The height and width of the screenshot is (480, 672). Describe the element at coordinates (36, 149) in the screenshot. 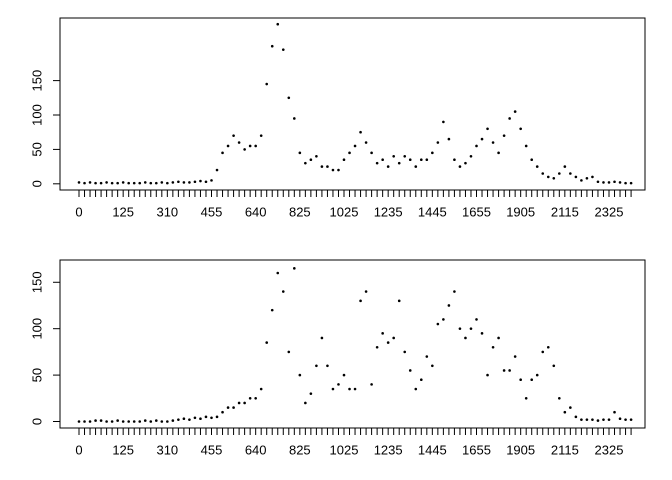

I see `y-tick-label: 50` at that location.